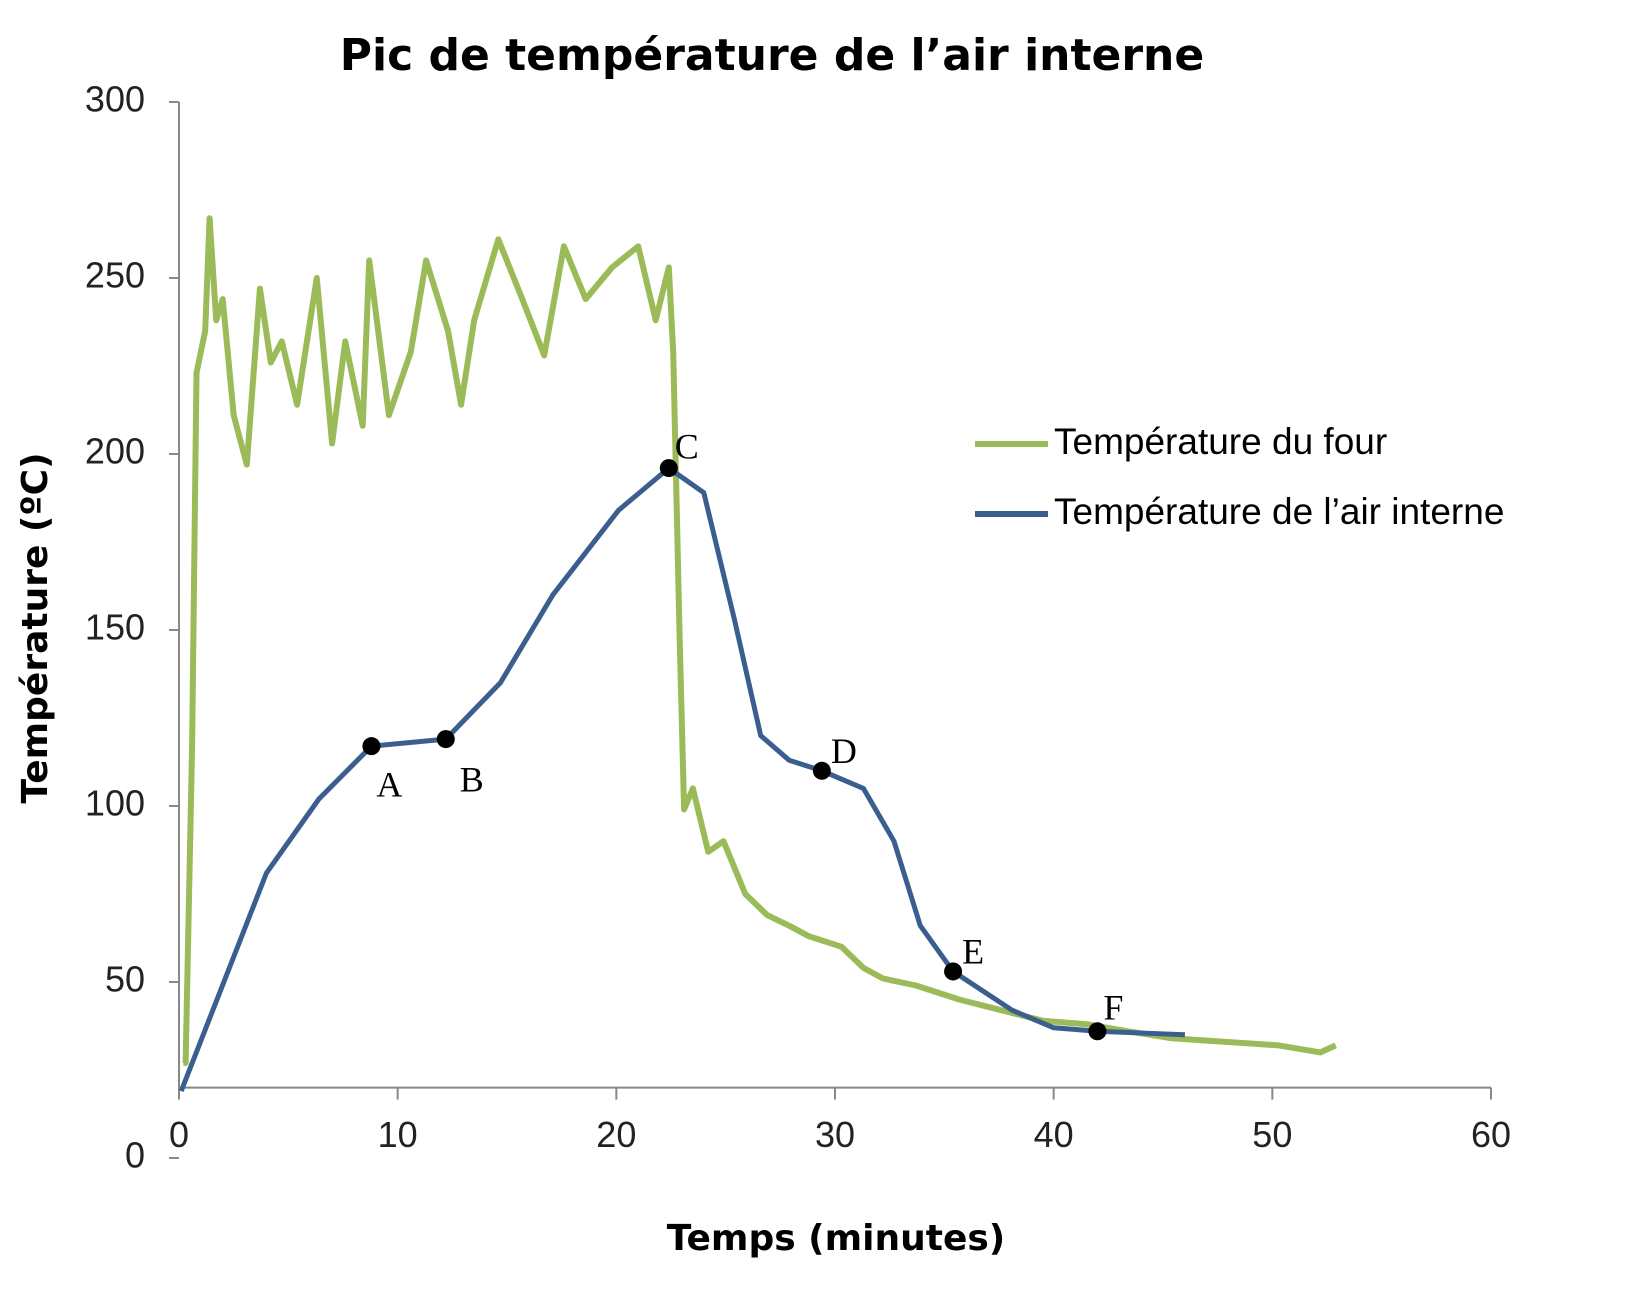  I want to click on y-tick-label: 300, so click(115, 99).